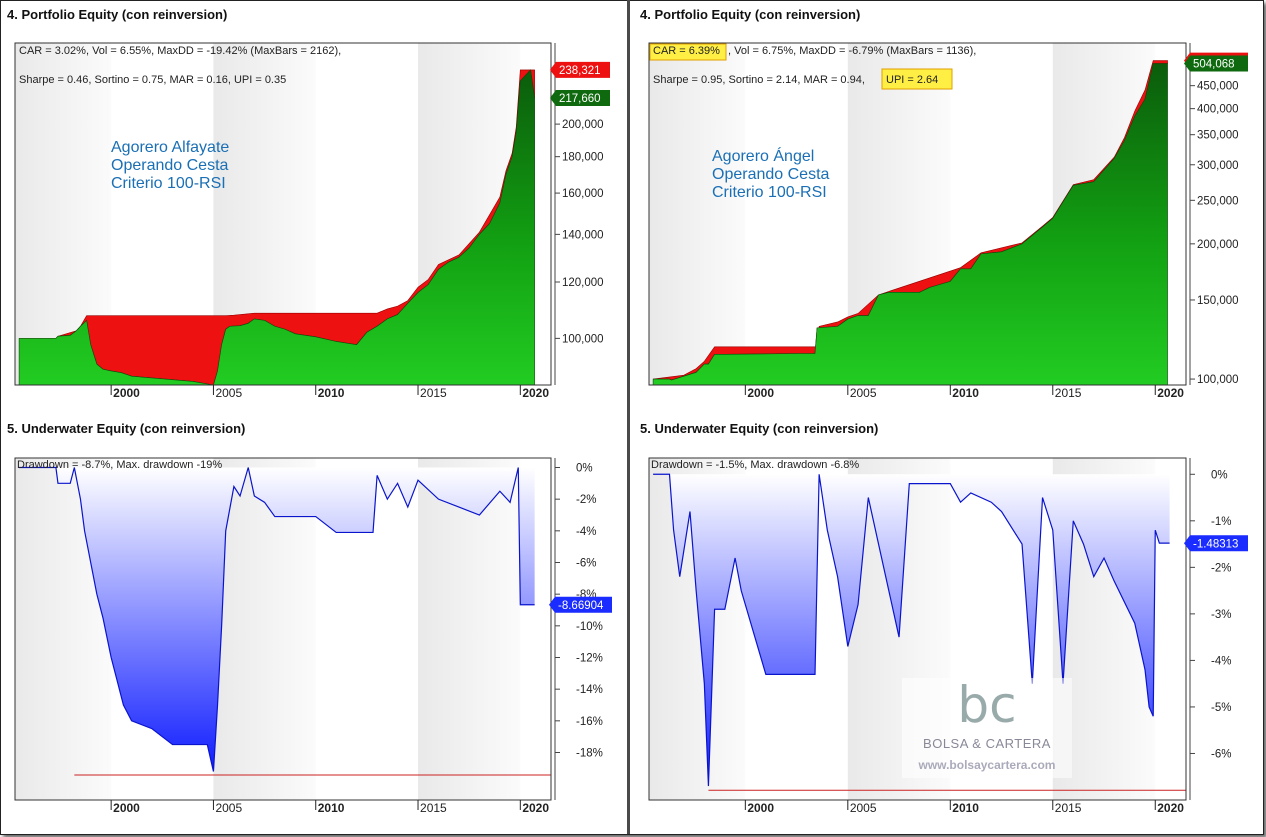 Image resolution: width=1266 pixels, height=837 pixels. What do you see at coordinates (965, 393) in the screenshot?
I see `chart-1-x-tick-2: 2010` at bounding box center [965, 393].